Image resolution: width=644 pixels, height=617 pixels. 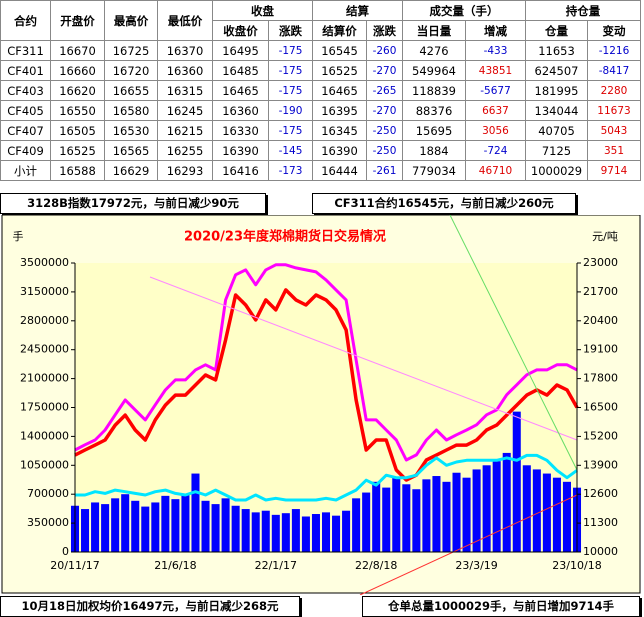 I want to click on table-cell: 46710, so click(x=495, y=170).